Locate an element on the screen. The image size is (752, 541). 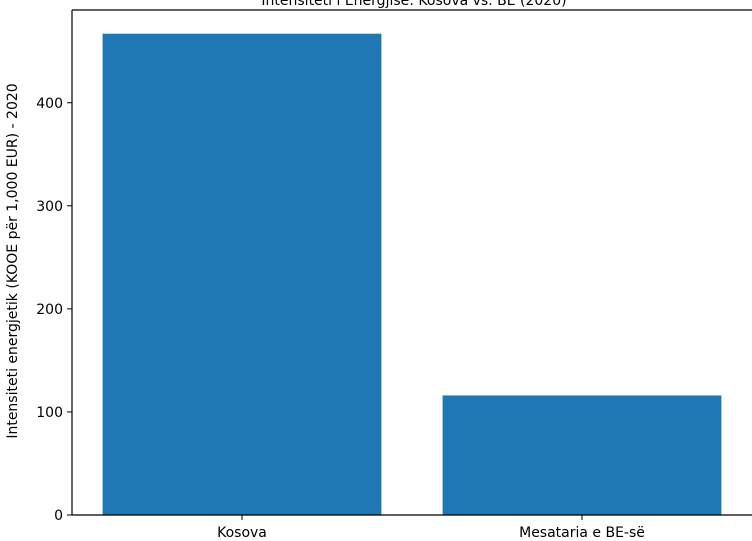
y-ticks-group: 0 100 200 300 400 is located at coordinates (54, 310).